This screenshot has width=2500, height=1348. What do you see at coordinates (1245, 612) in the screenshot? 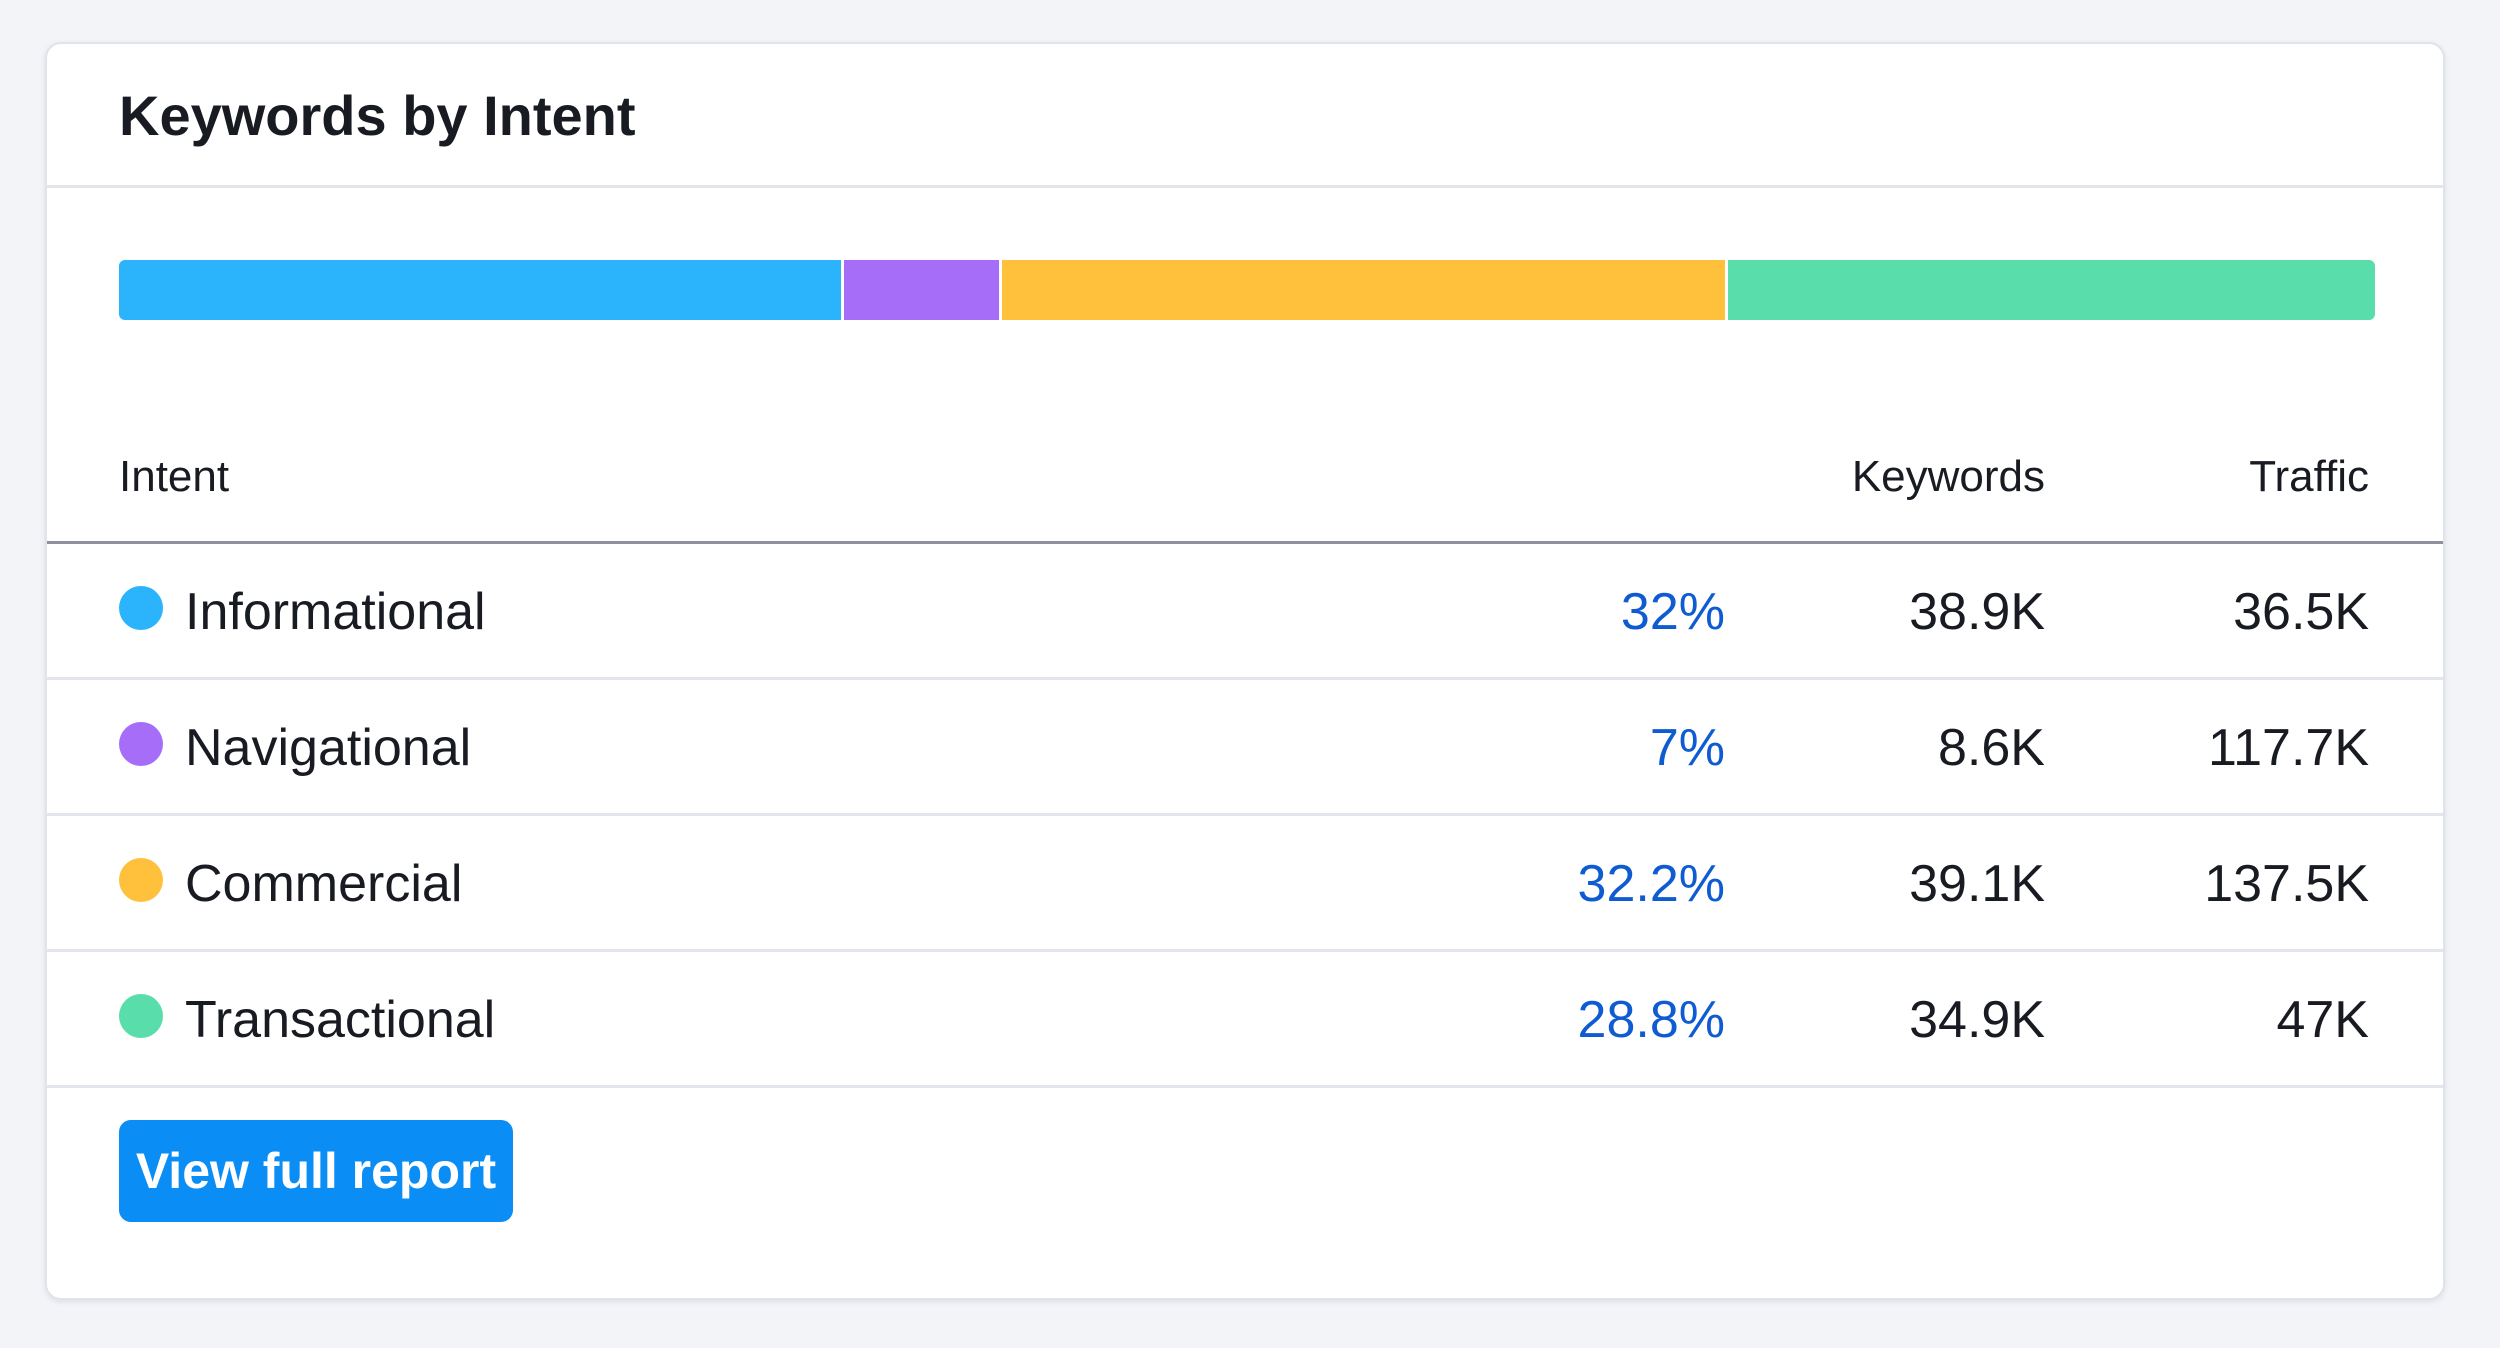
I see `table-row: Informational 32% 38.9K 36.5K` at bounding box center [1245, 612].